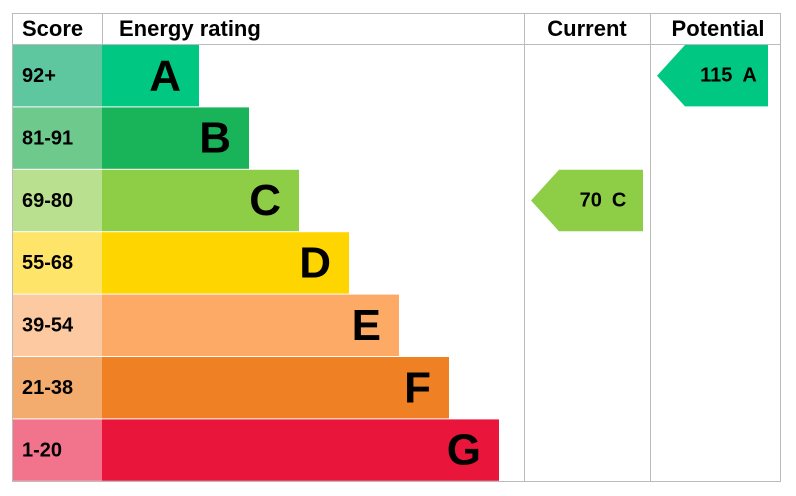 The width and height of the screenshot is (796, 496). Describe the element at coordinates (417, 387) in the screenshot. I see `rating-letter: F` at that location.